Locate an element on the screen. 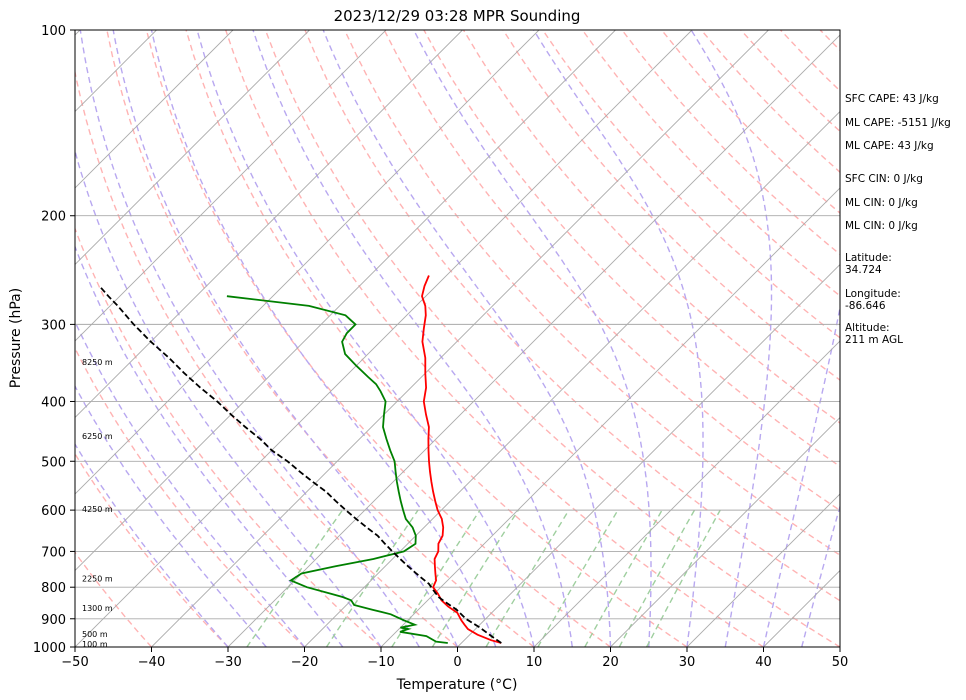 This screenshot has height=700, width=966. chart-title: 2023/12/29 03:28 MPR Sounding is located at coordinates (457, 16).